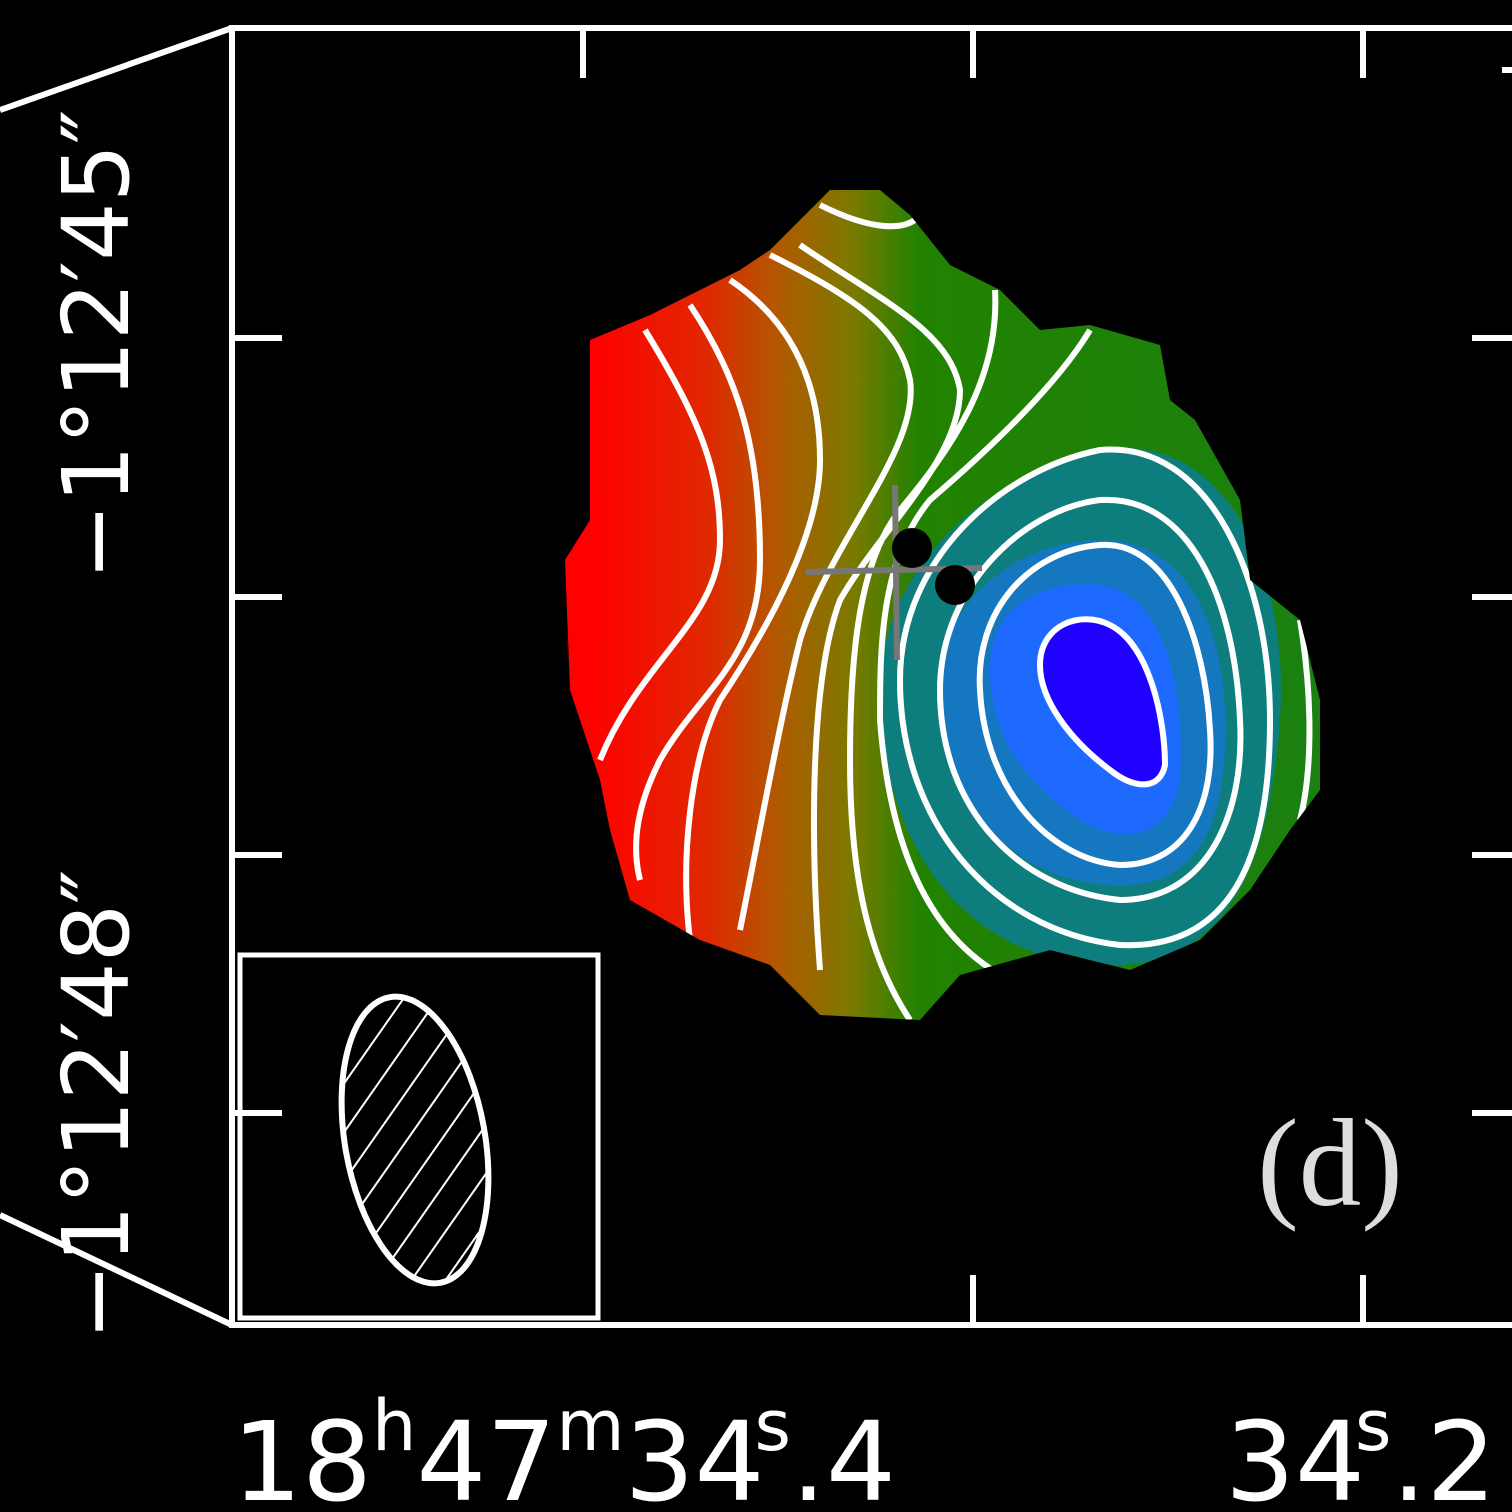 The image size is (1512, 1512). I want to click on panel-label: (d), so click(1330, 1164).